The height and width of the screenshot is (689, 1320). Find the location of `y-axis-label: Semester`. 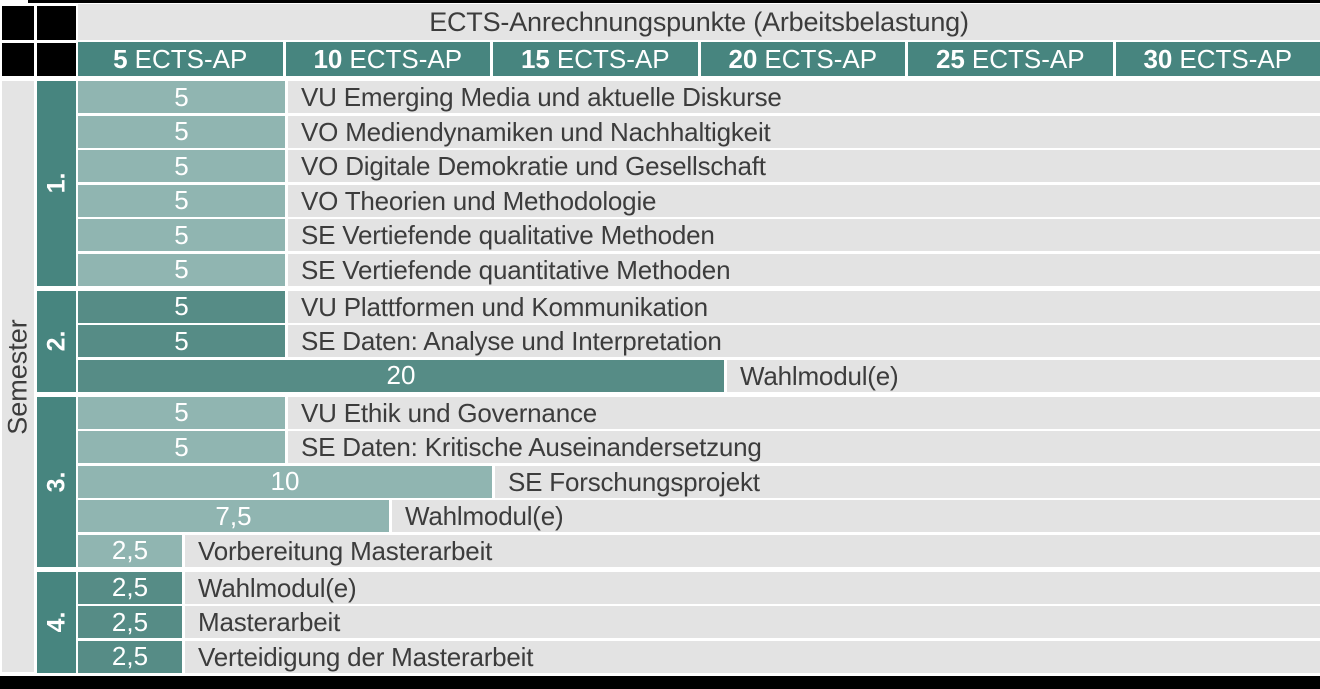

y-axis-label: Semester is located at coordinates (17, 376).